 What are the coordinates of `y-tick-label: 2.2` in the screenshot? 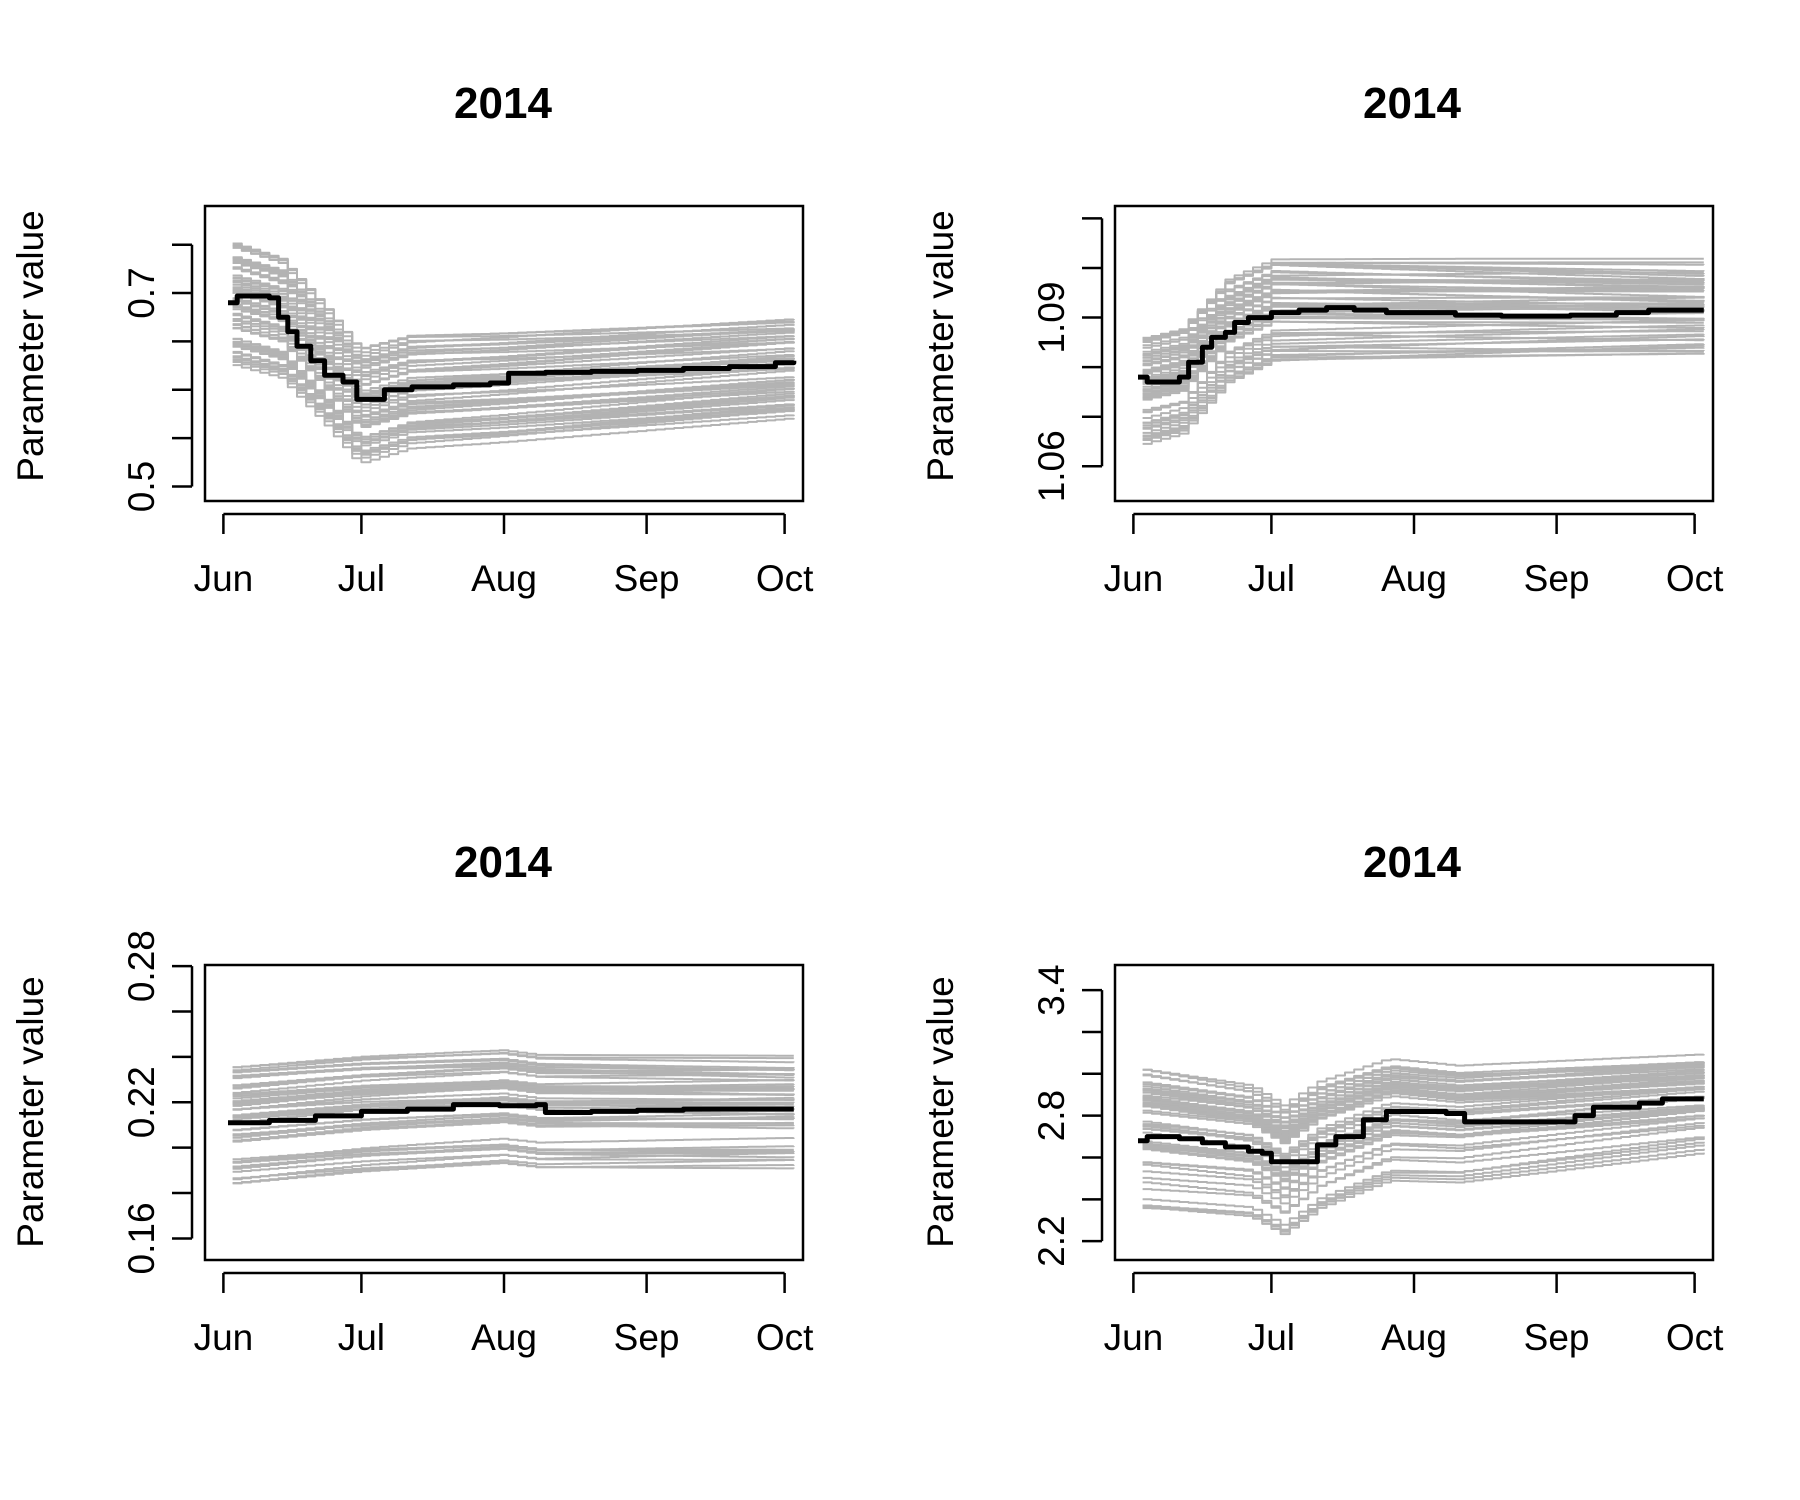 It's located at (1051, 1240).